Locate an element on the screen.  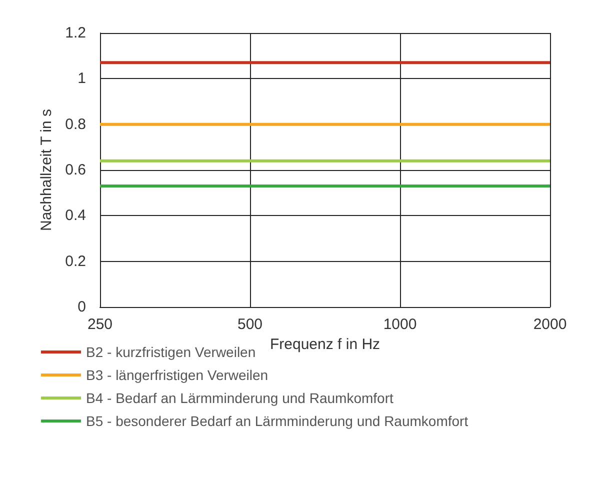
y-tick-label: 1.2 is located at coordinates (75, 33).